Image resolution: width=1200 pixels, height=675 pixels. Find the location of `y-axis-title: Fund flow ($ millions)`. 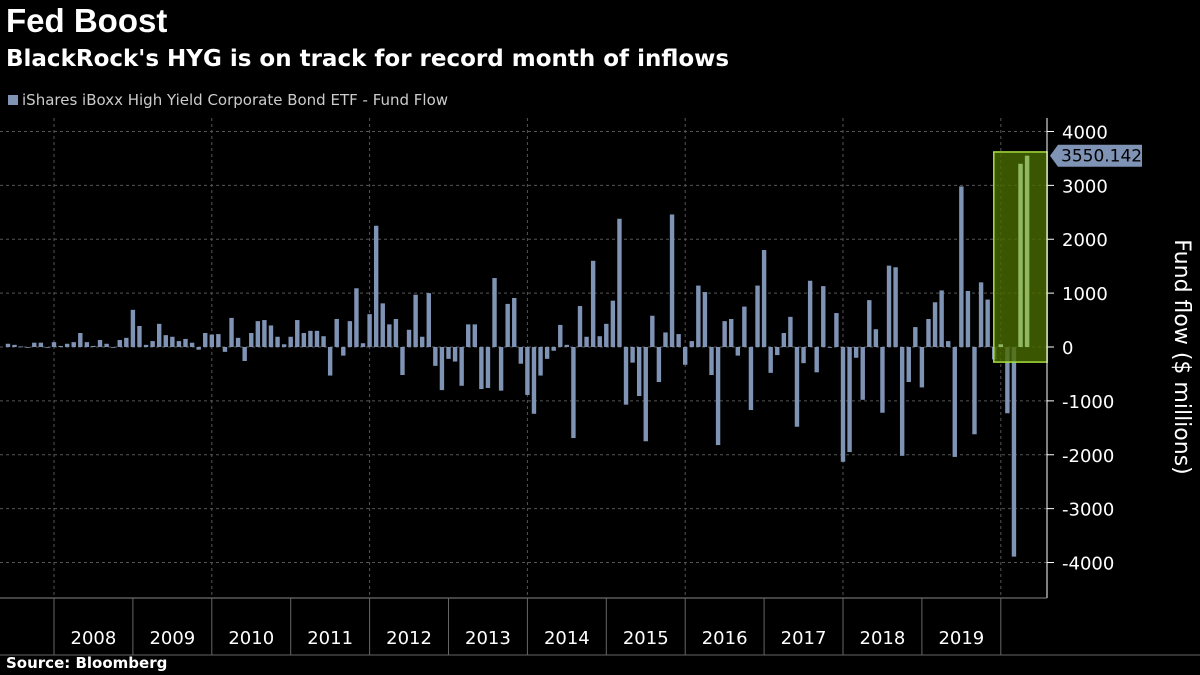

y-axis-title: Fund flow ($ millions) is located at coordinates (1181, 357).